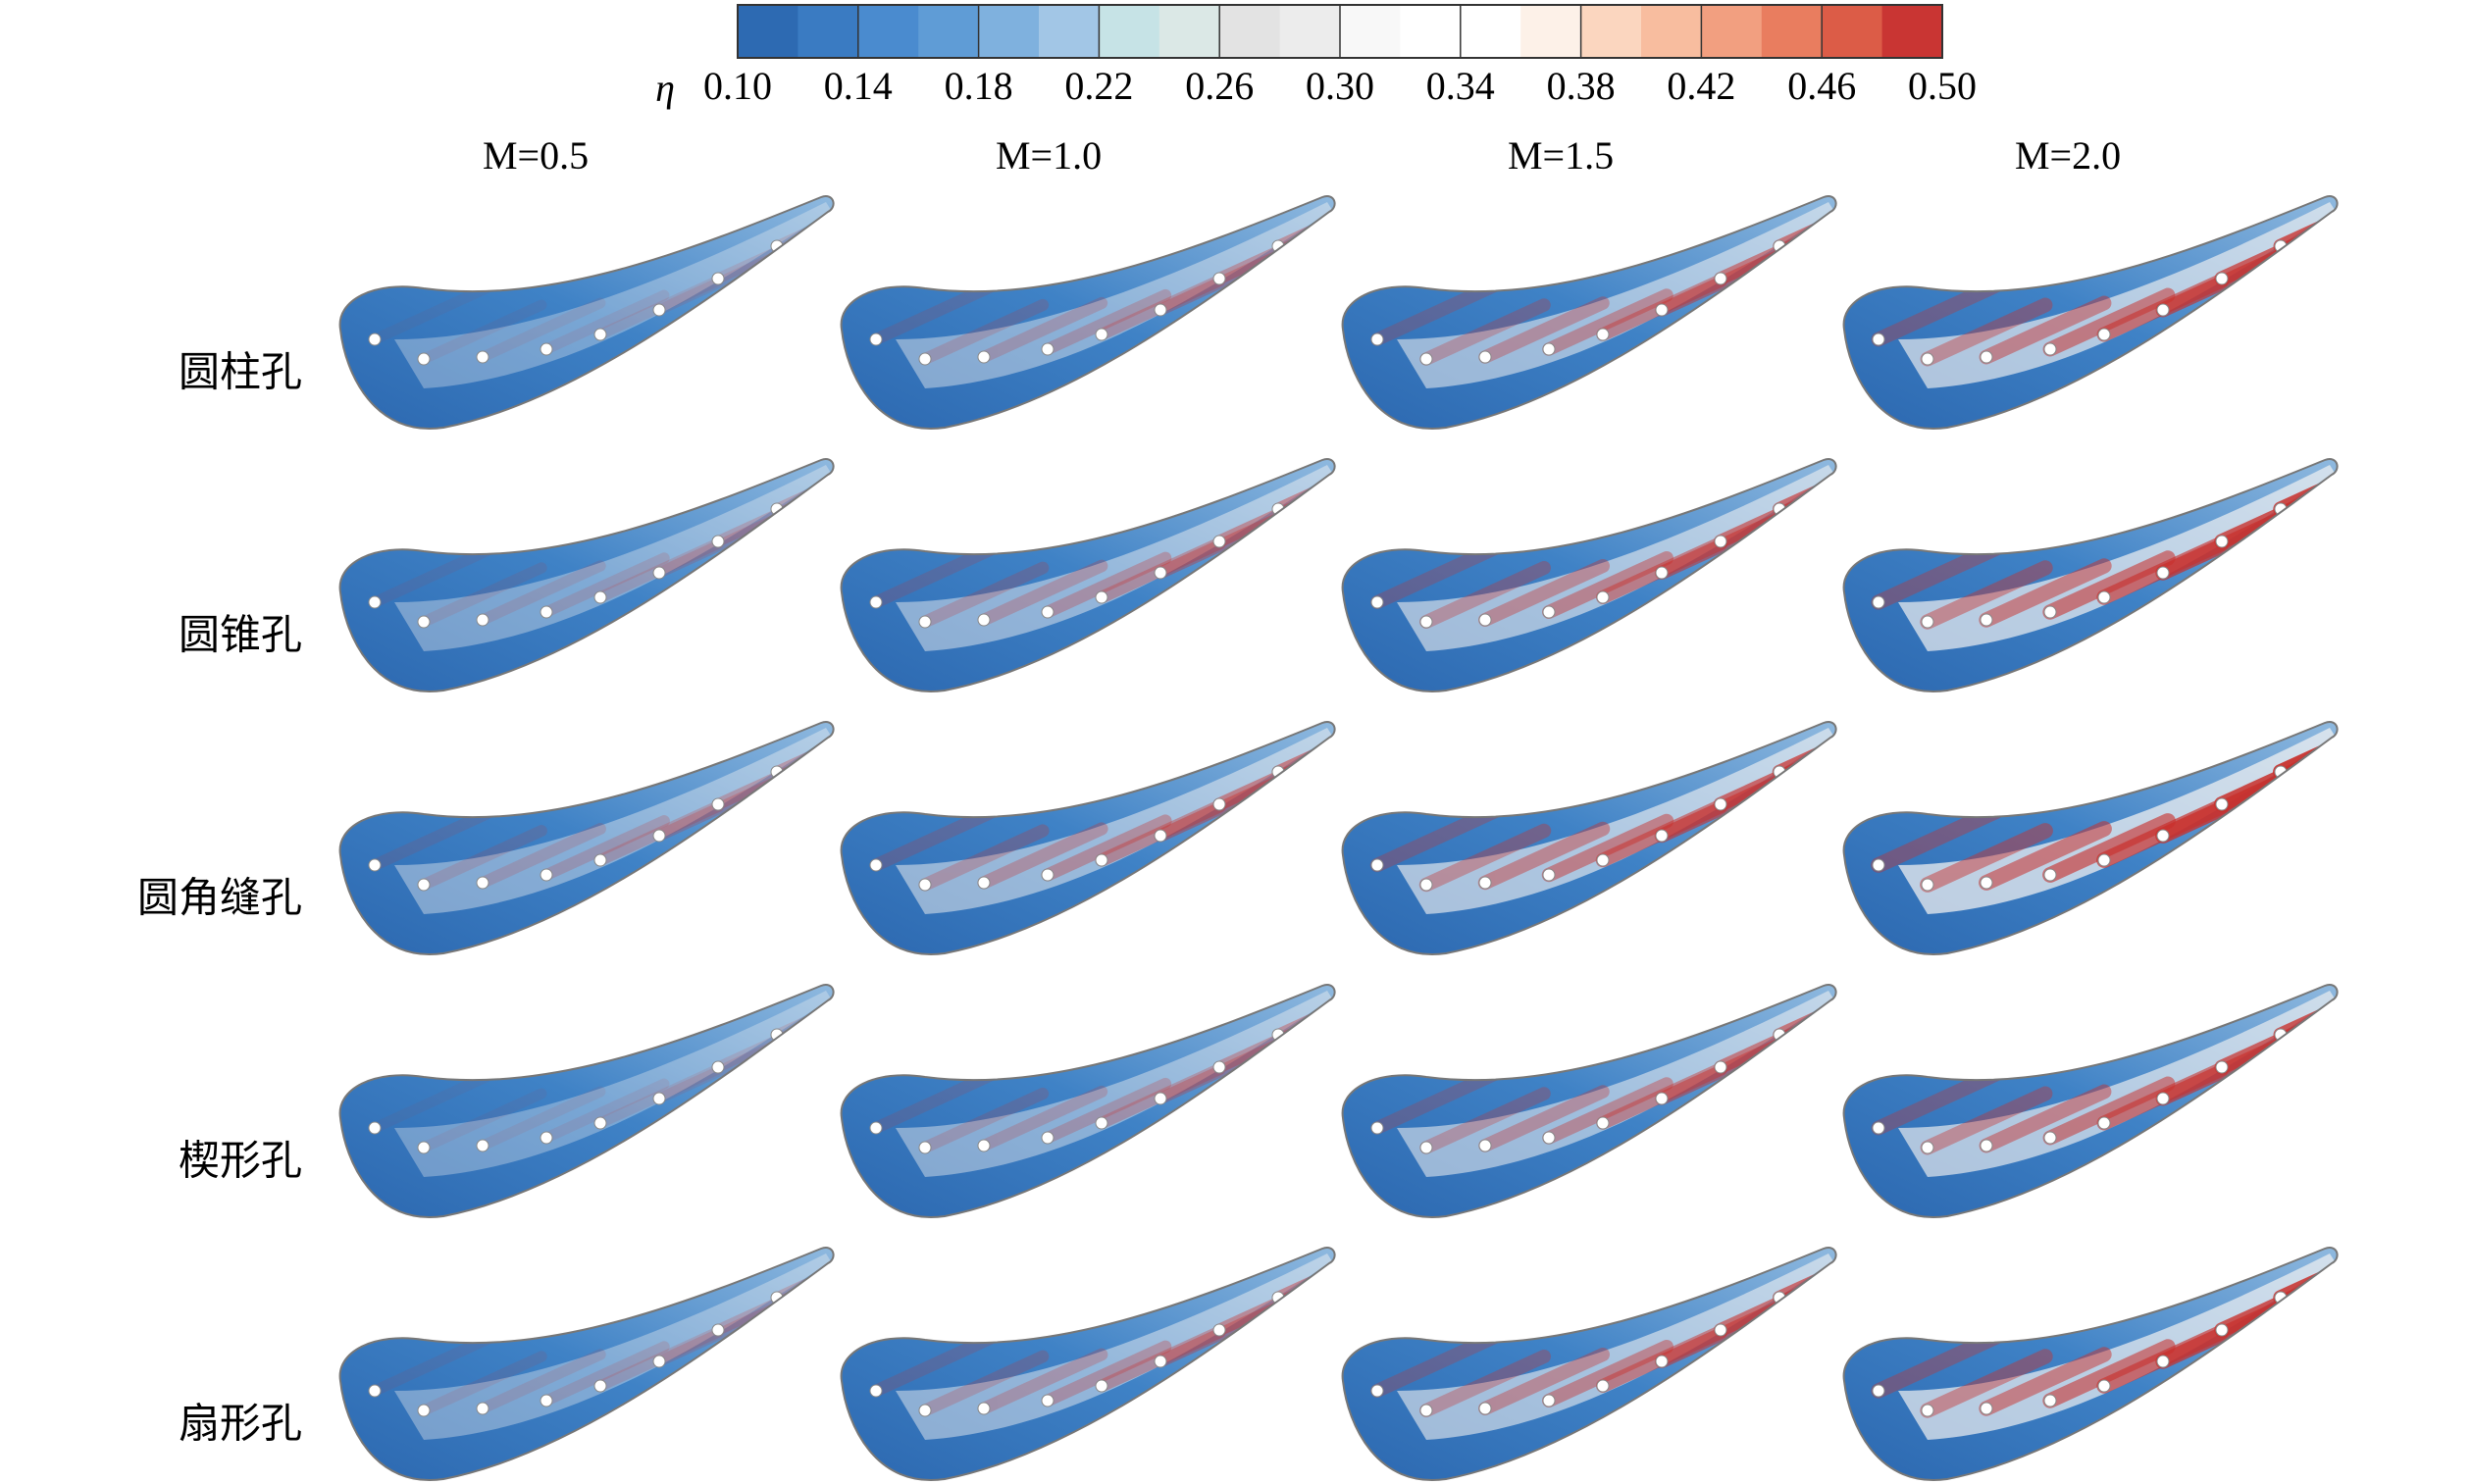  Describe the element at coordinates (1561, 155) in the screenshot. I see `column-header: M=1.5` at that location.